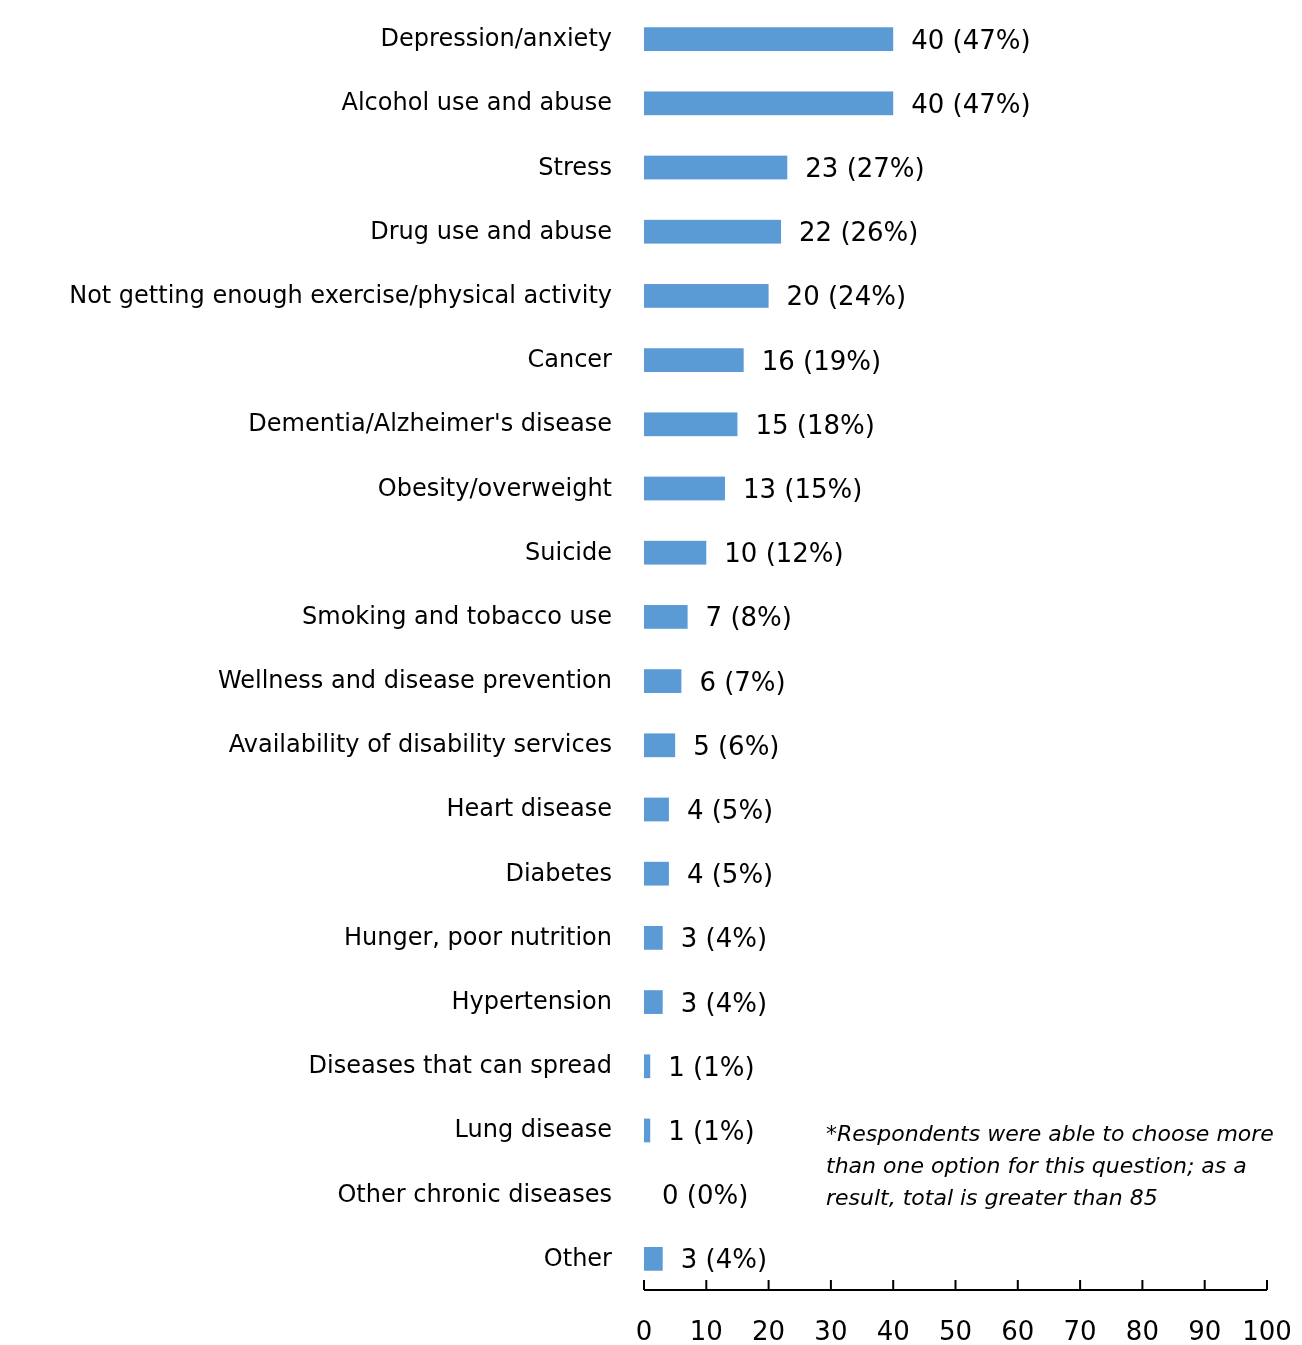 The image size is (1302, 1345). I want to click on data-label: 13 (15%), so click(802, 489).